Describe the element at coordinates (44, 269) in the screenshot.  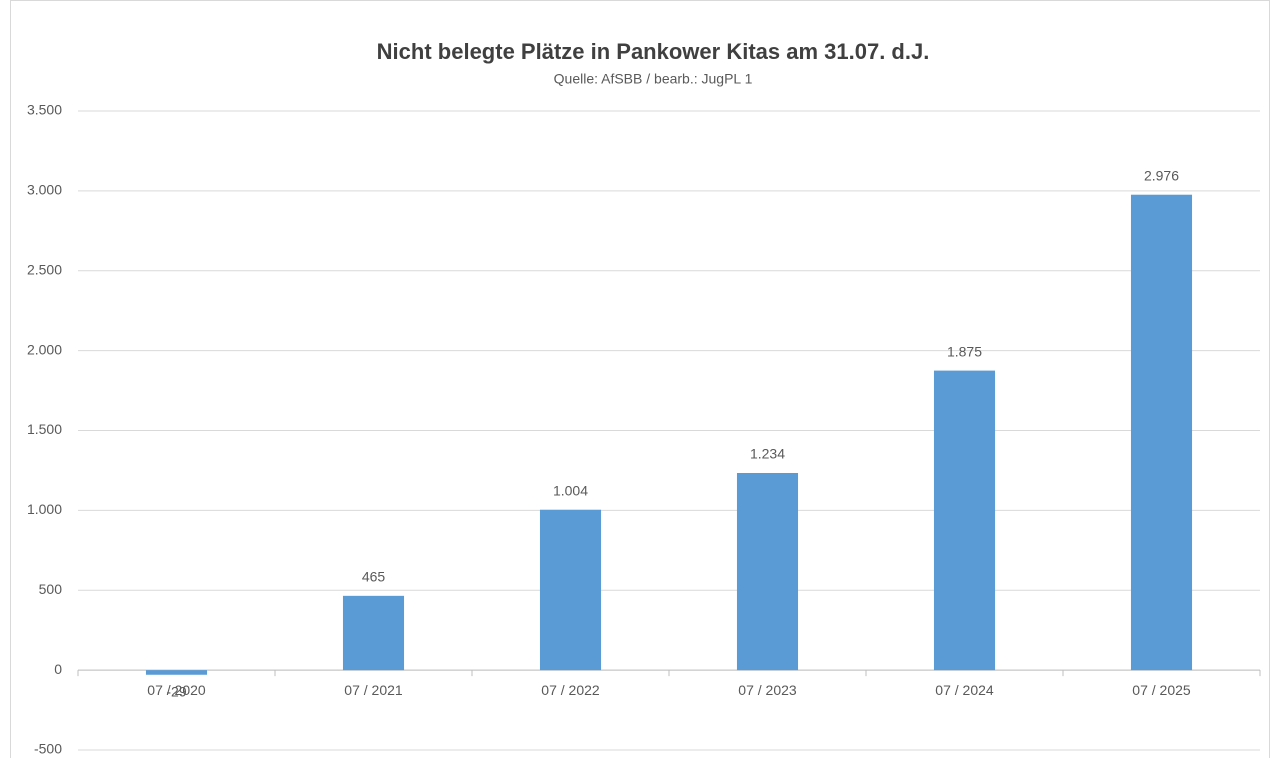
I see `y-tick-label: 2.500` at that location.